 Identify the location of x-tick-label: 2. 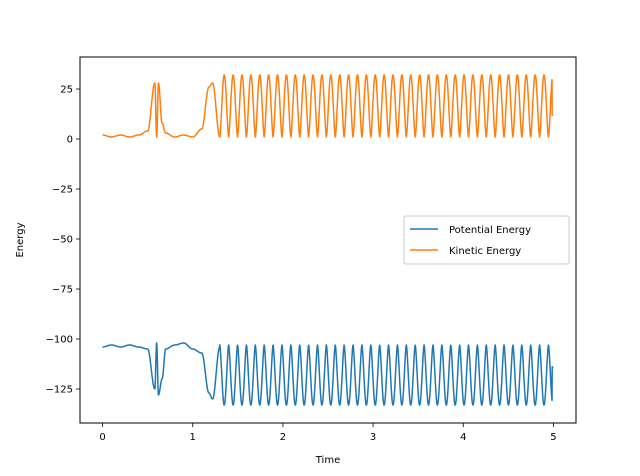
(283, 437).